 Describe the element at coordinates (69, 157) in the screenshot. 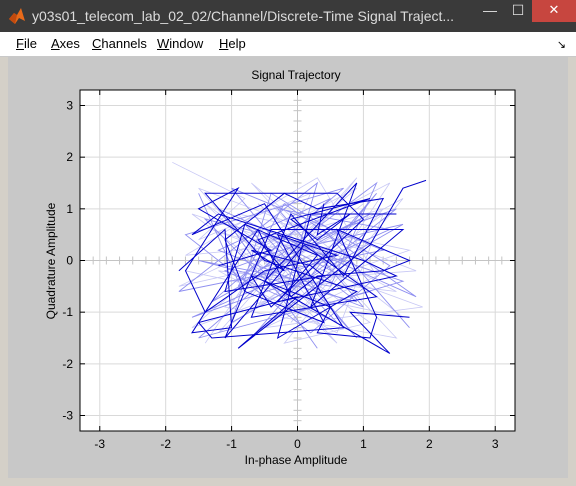

I see `y-tick-label: 2` at that location.